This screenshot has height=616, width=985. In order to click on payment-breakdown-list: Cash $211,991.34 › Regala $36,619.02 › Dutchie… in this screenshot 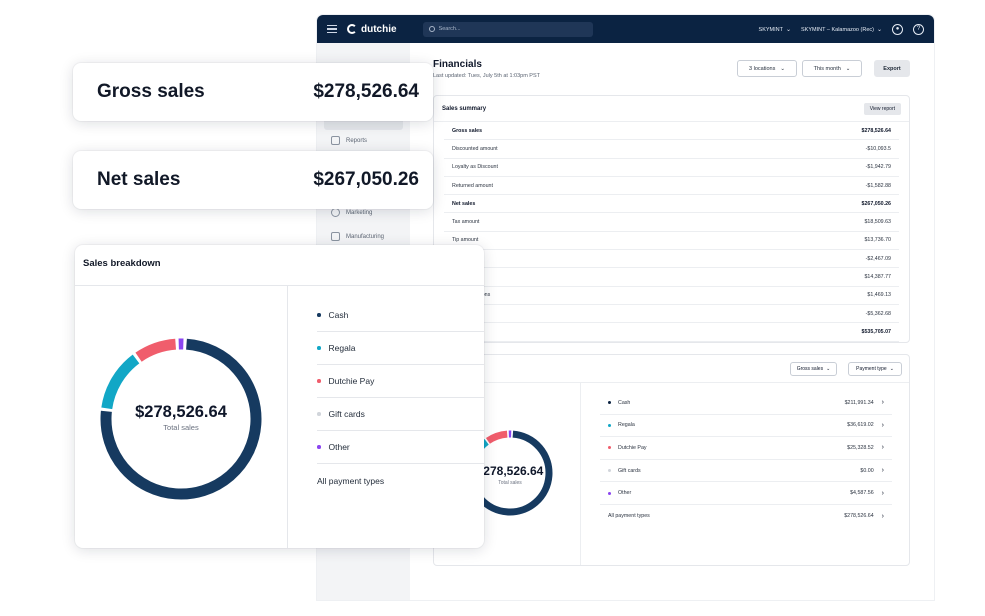, I will do `click(746, 477)`.